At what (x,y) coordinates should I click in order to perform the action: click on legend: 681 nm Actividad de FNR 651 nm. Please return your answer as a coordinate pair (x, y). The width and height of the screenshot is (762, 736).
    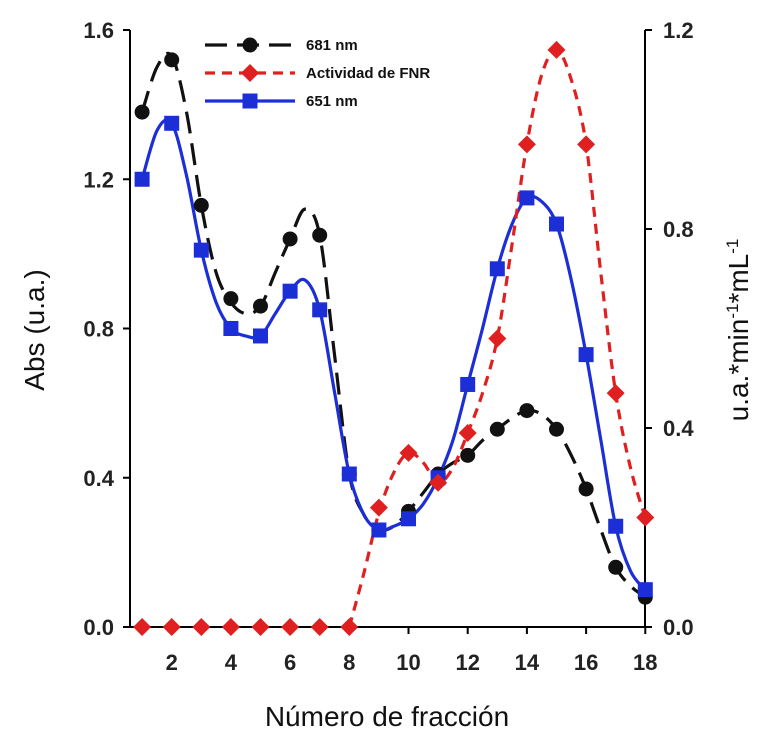
    Looking at the image, I should click on (317, 73).